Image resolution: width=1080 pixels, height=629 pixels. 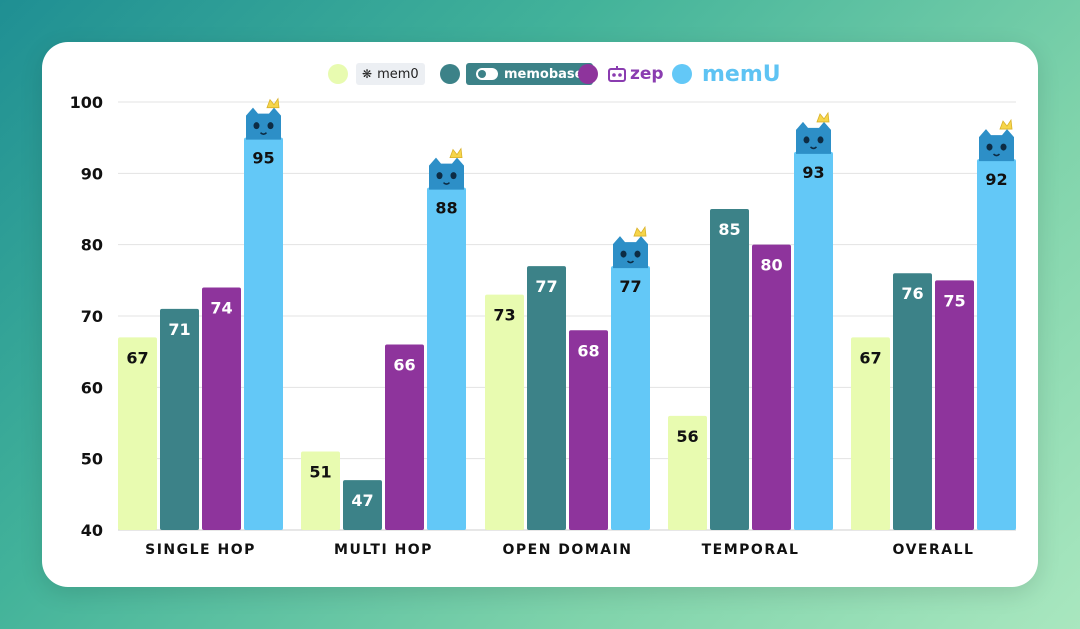 I want to click on y-tick-label: 70, so click(x=92, y=316).